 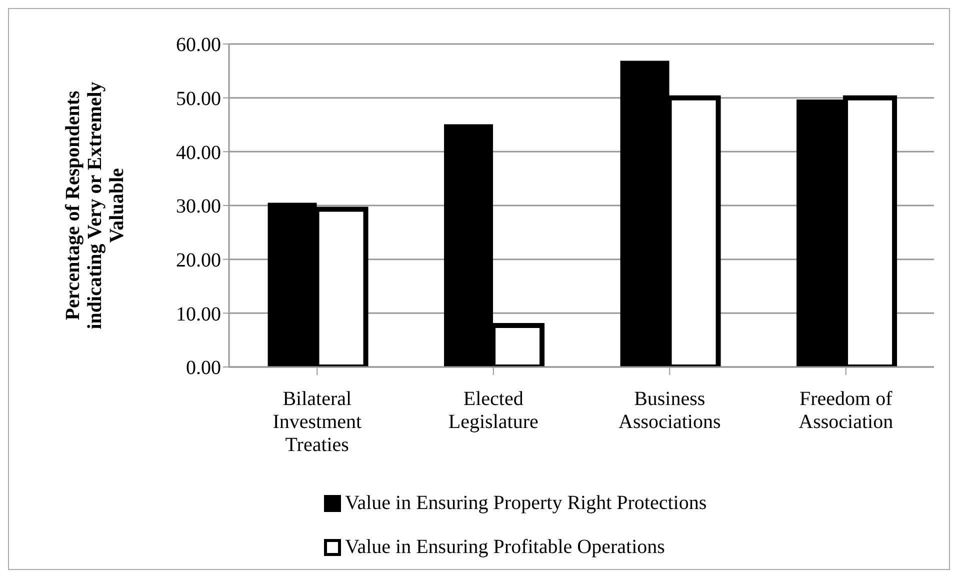 I want to click on y-axis-title: Percentage of Respondents indicating Very or Extremely Valuable, so click(x=95, y=206).